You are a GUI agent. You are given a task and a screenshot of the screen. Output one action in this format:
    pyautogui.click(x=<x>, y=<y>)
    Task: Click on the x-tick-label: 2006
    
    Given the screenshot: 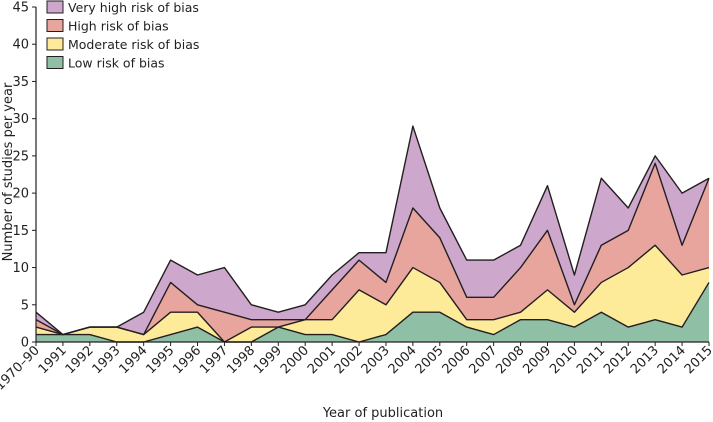 What is the action you would take?
    pyautogui.click(x=457, y=360)
    